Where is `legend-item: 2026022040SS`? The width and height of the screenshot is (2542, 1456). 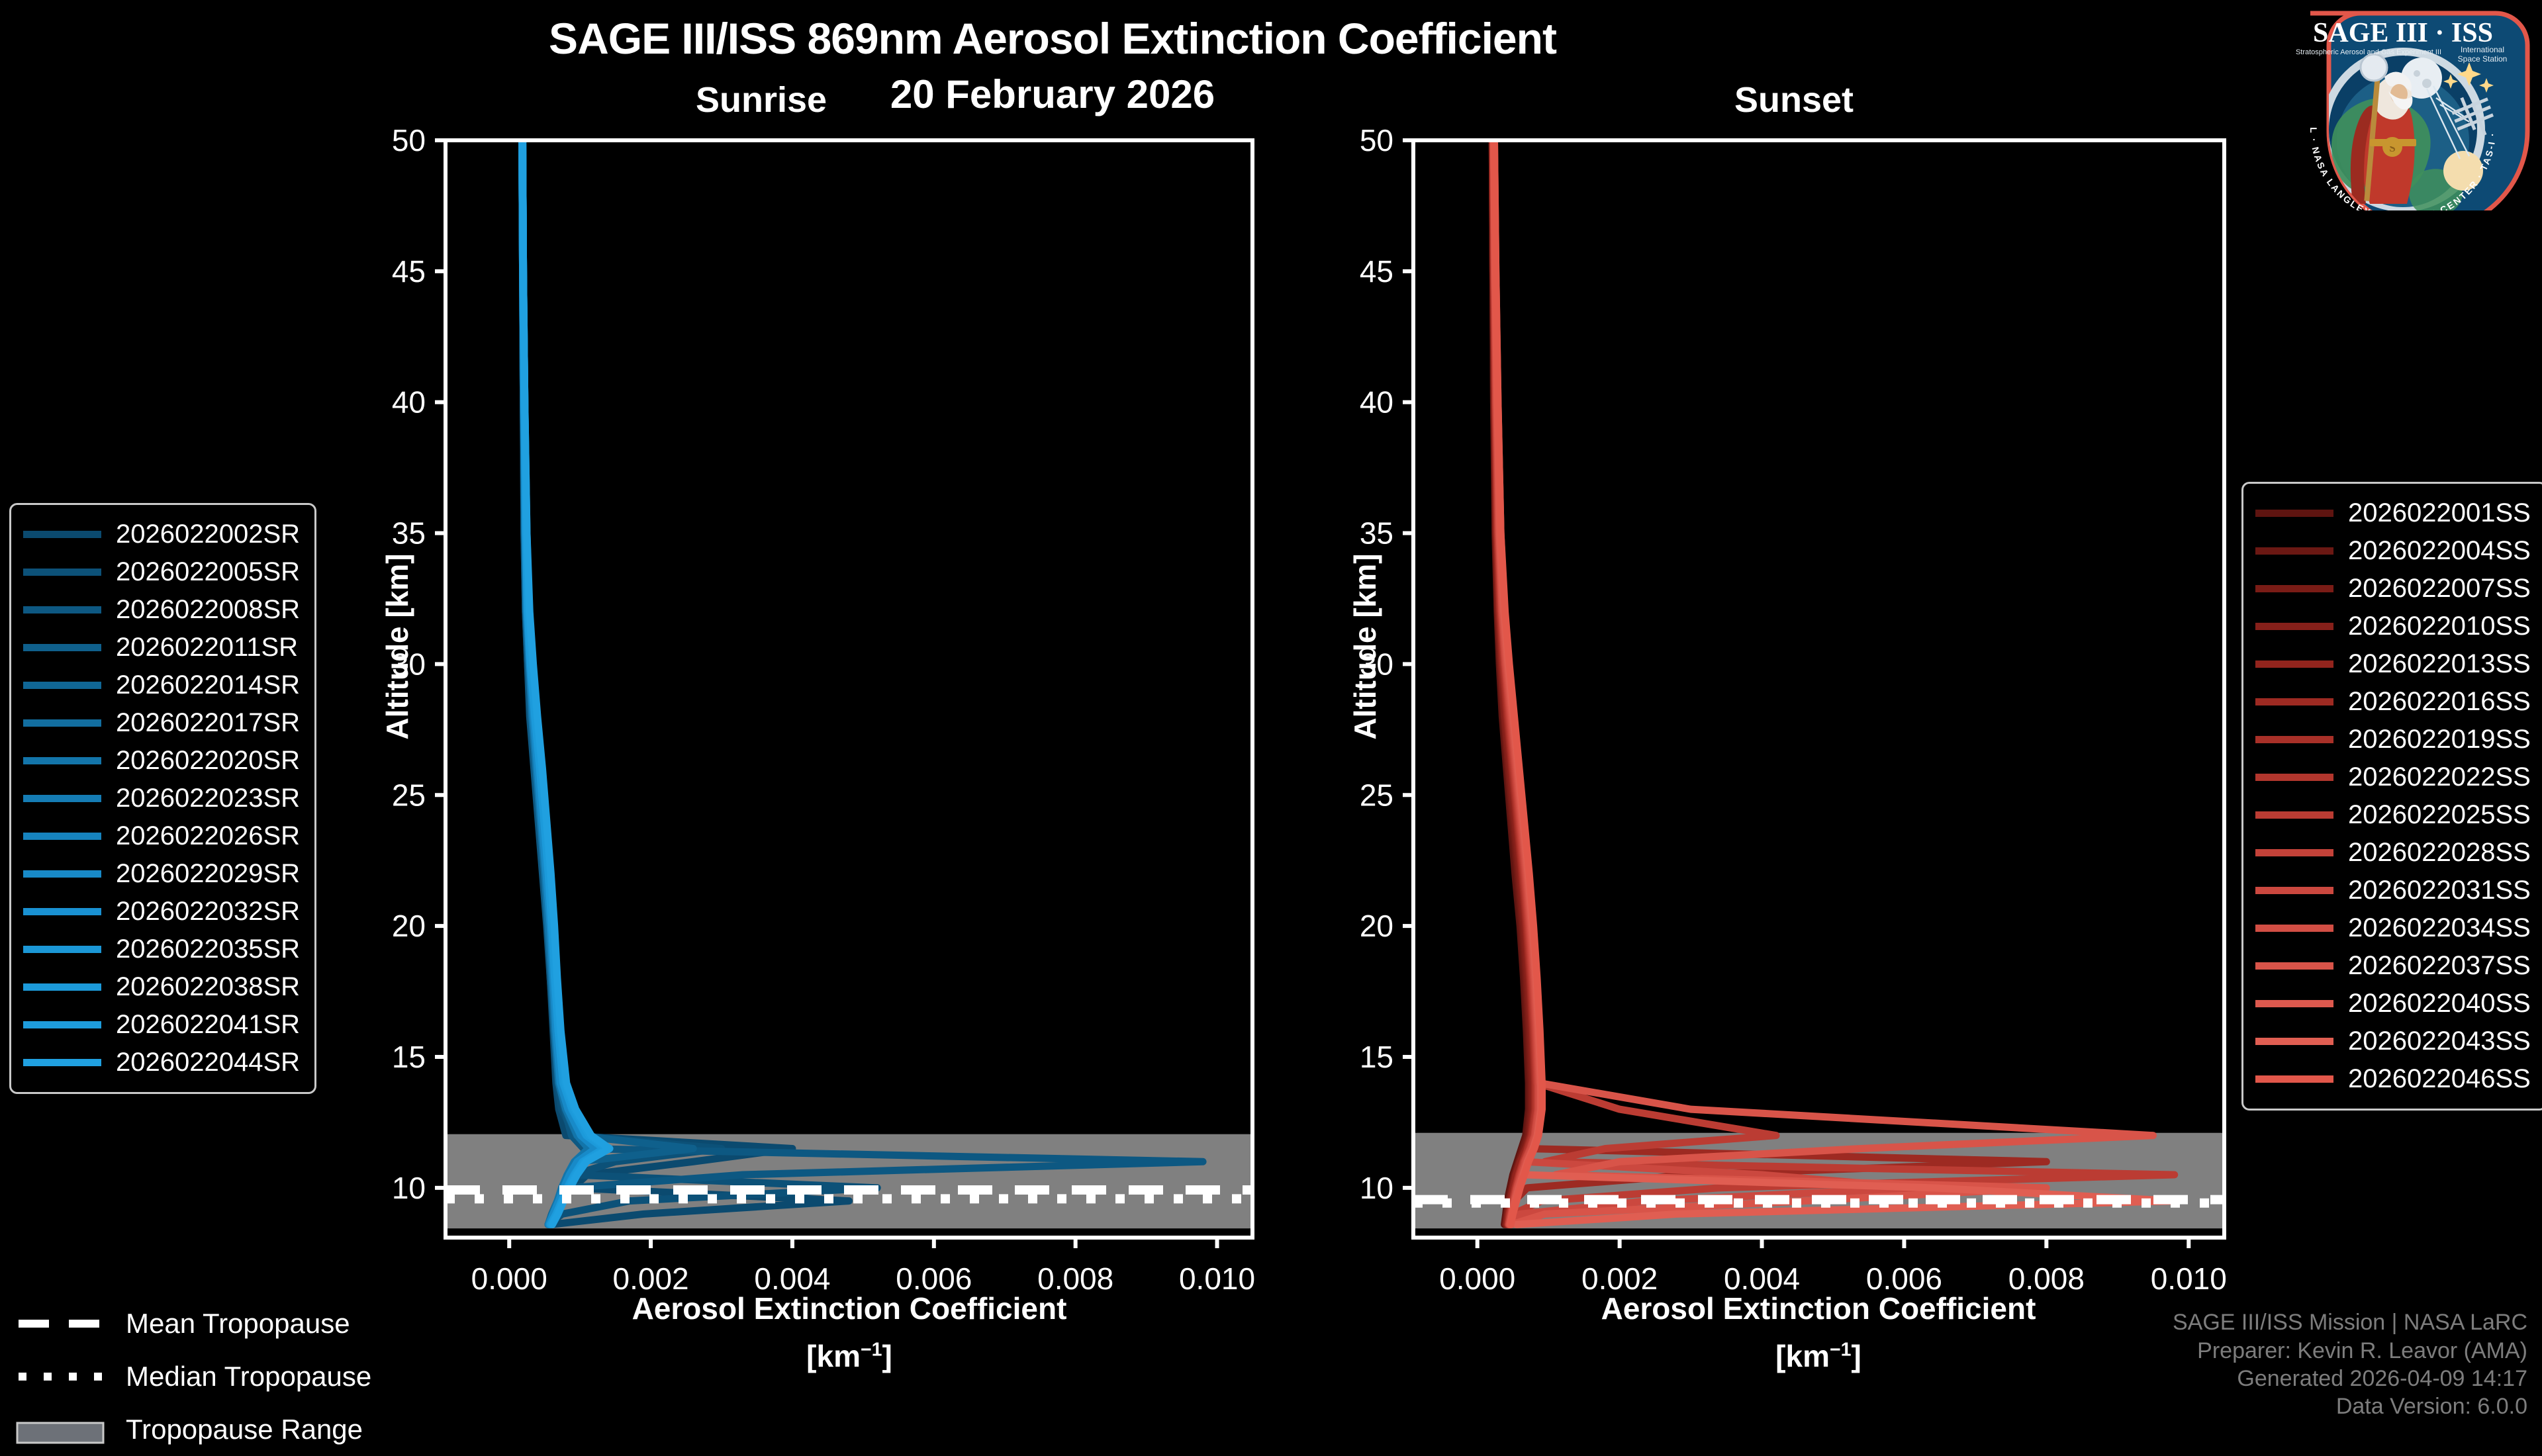 legend-item: 2026022040SS is located at coordinates (2393, 1004).